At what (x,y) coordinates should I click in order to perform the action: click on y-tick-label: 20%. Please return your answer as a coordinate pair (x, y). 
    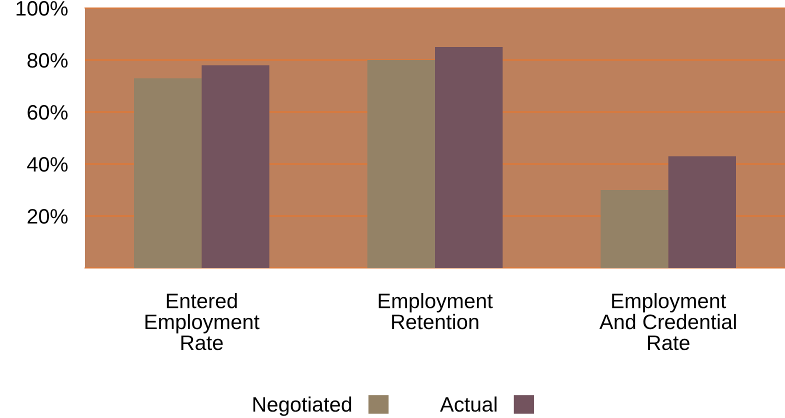
    Looking at the image, I should click on (48, 216).